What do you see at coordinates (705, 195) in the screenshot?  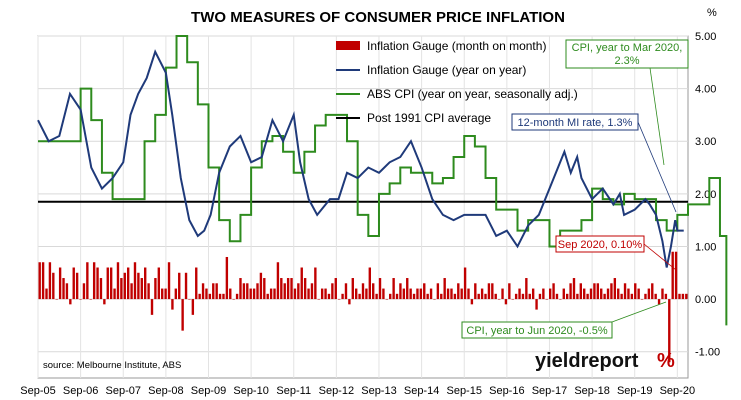 I see `y-tick-label: 2.00` at bounding box center [705, 195].